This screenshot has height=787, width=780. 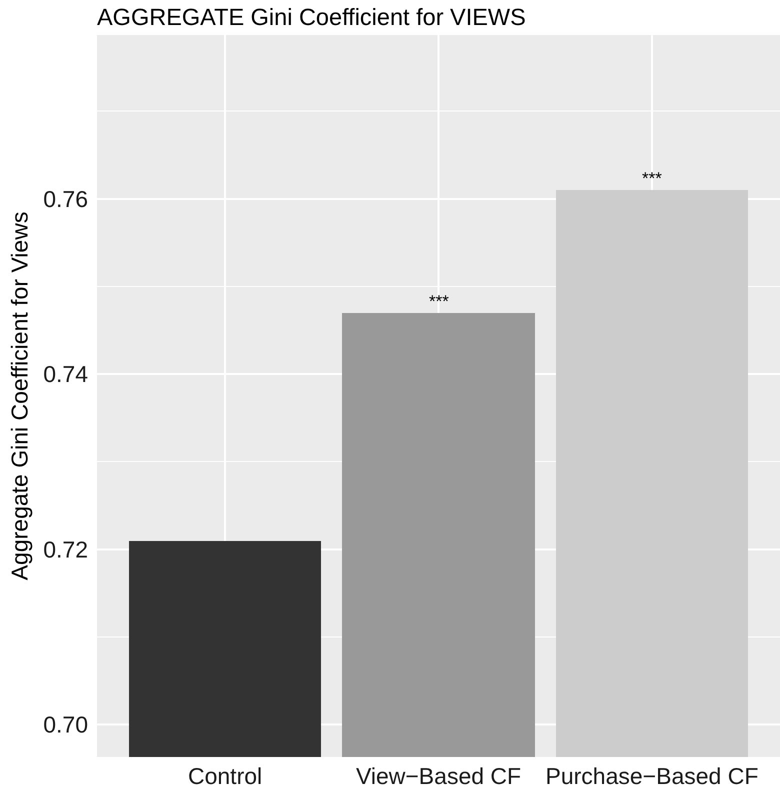 What do you see at coordinates (65, 374) in the screenshot?
I see `y-tick-label: 0.74` at bounding box center [65, 374].